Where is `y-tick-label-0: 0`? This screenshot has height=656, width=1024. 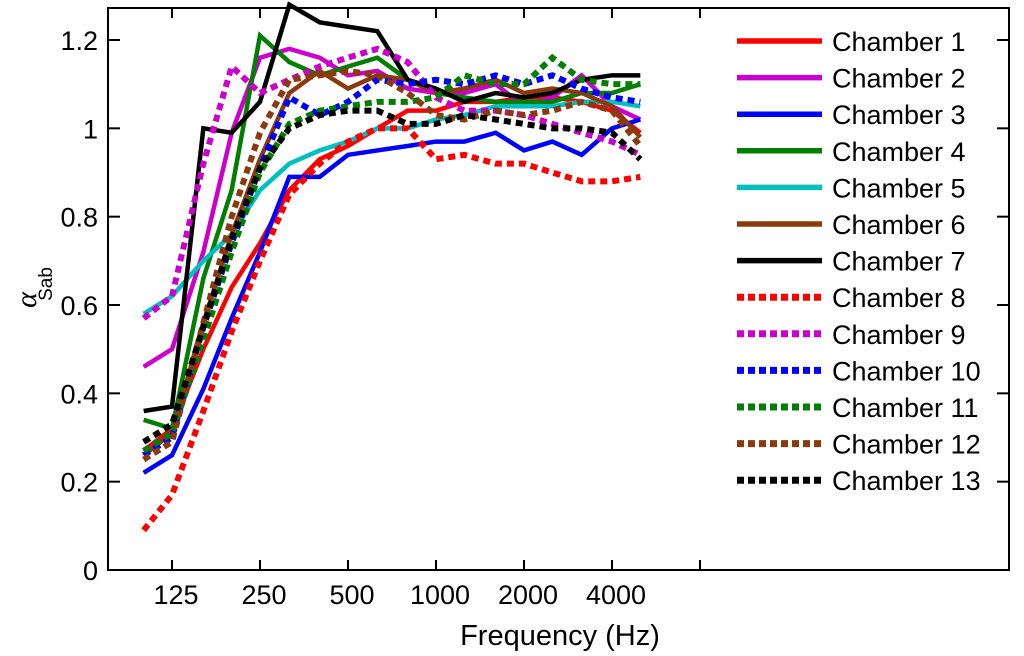
y-tick-label-0: 0 is located at coordinates (90, 571).